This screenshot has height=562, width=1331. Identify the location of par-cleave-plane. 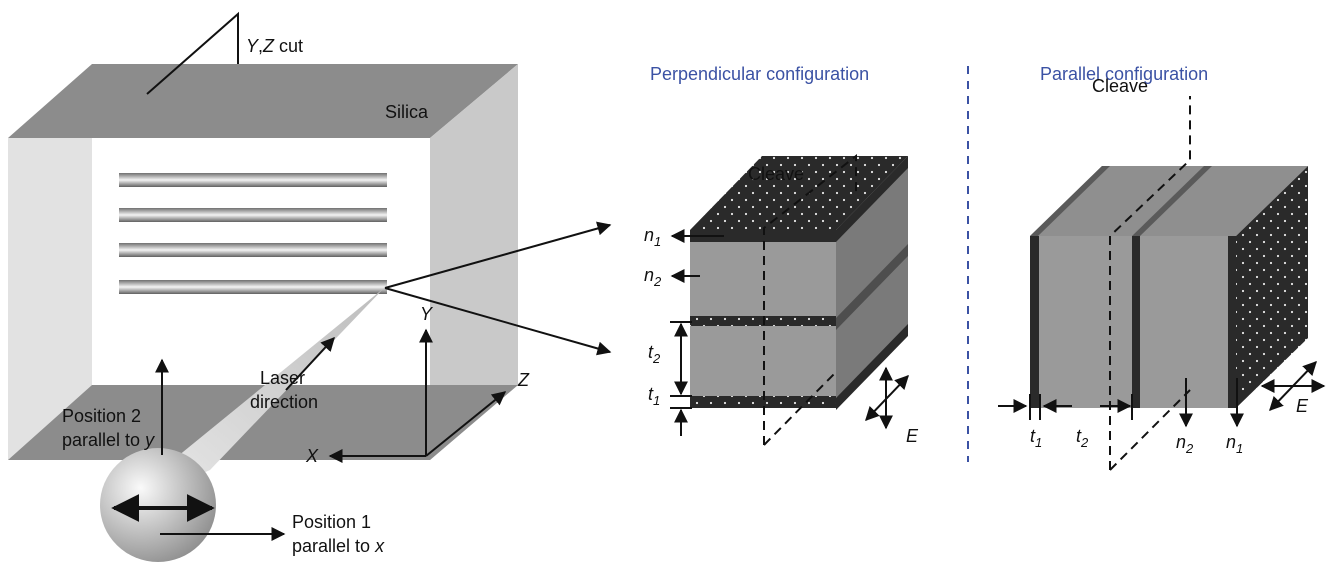
(1150, 283).